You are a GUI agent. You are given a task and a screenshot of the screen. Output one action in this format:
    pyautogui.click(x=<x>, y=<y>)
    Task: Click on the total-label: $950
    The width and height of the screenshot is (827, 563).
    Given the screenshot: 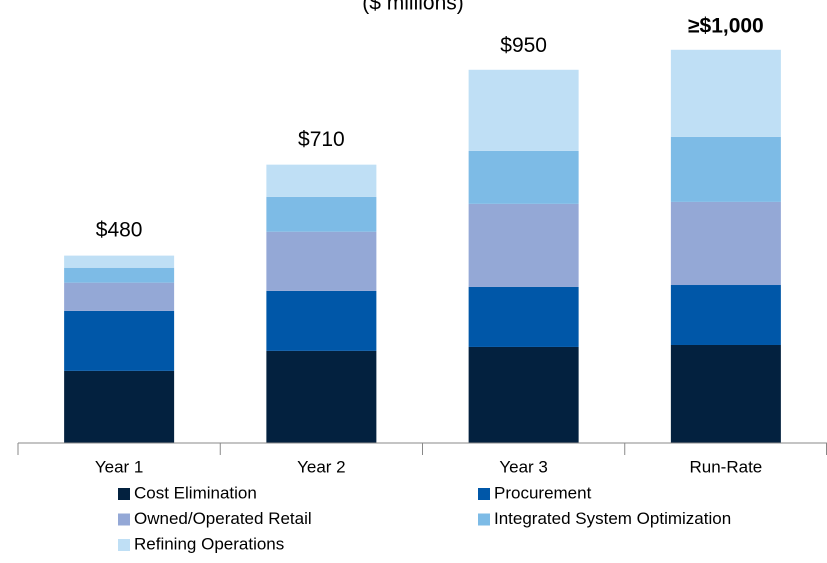 What is the action you would take?
    pyautogui.click(x=523, y=45)
    